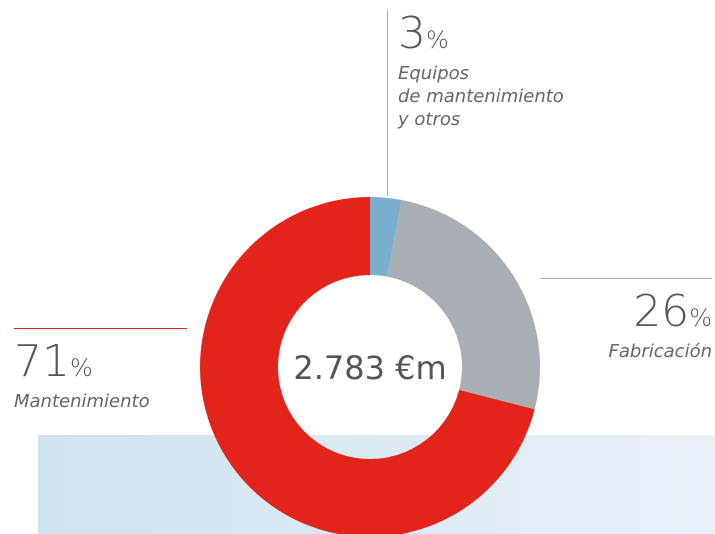 The width and height of the screenshot is (715, 534). Describe the element at coordinates (412, 33) in the screenshot. I see `value: 3` at that location.